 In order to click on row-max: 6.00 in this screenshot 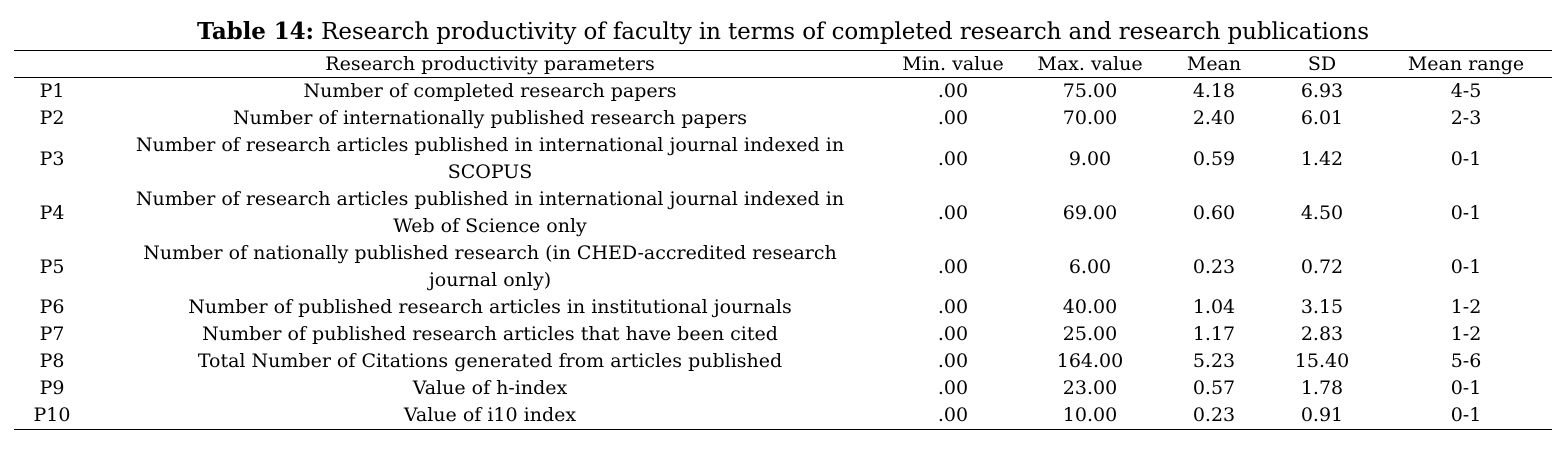, I will do `click(1090, 266)`.